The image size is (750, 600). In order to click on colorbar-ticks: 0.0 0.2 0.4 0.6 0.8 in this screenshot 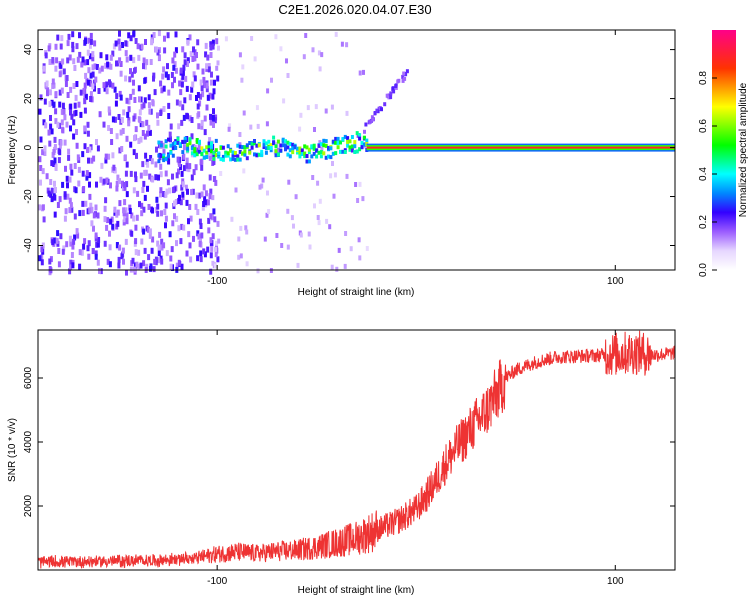, I will do `click(707, 174)`.